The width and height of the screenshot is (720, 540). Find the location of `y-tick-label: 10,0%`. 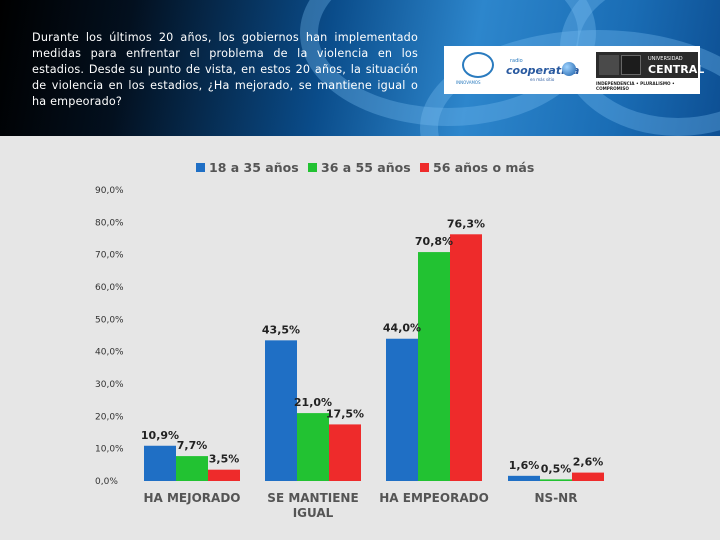

y-tick-label: 10,0% is located at coordinates (109, 450).